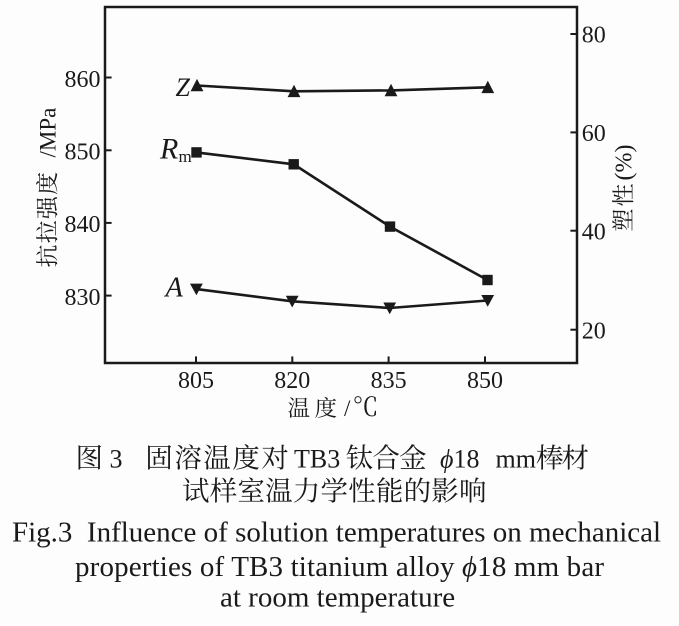 Image resolution: width=679 pixels, height=626 pixels. I want to click on svg-text: TB3, so click(317, 459).